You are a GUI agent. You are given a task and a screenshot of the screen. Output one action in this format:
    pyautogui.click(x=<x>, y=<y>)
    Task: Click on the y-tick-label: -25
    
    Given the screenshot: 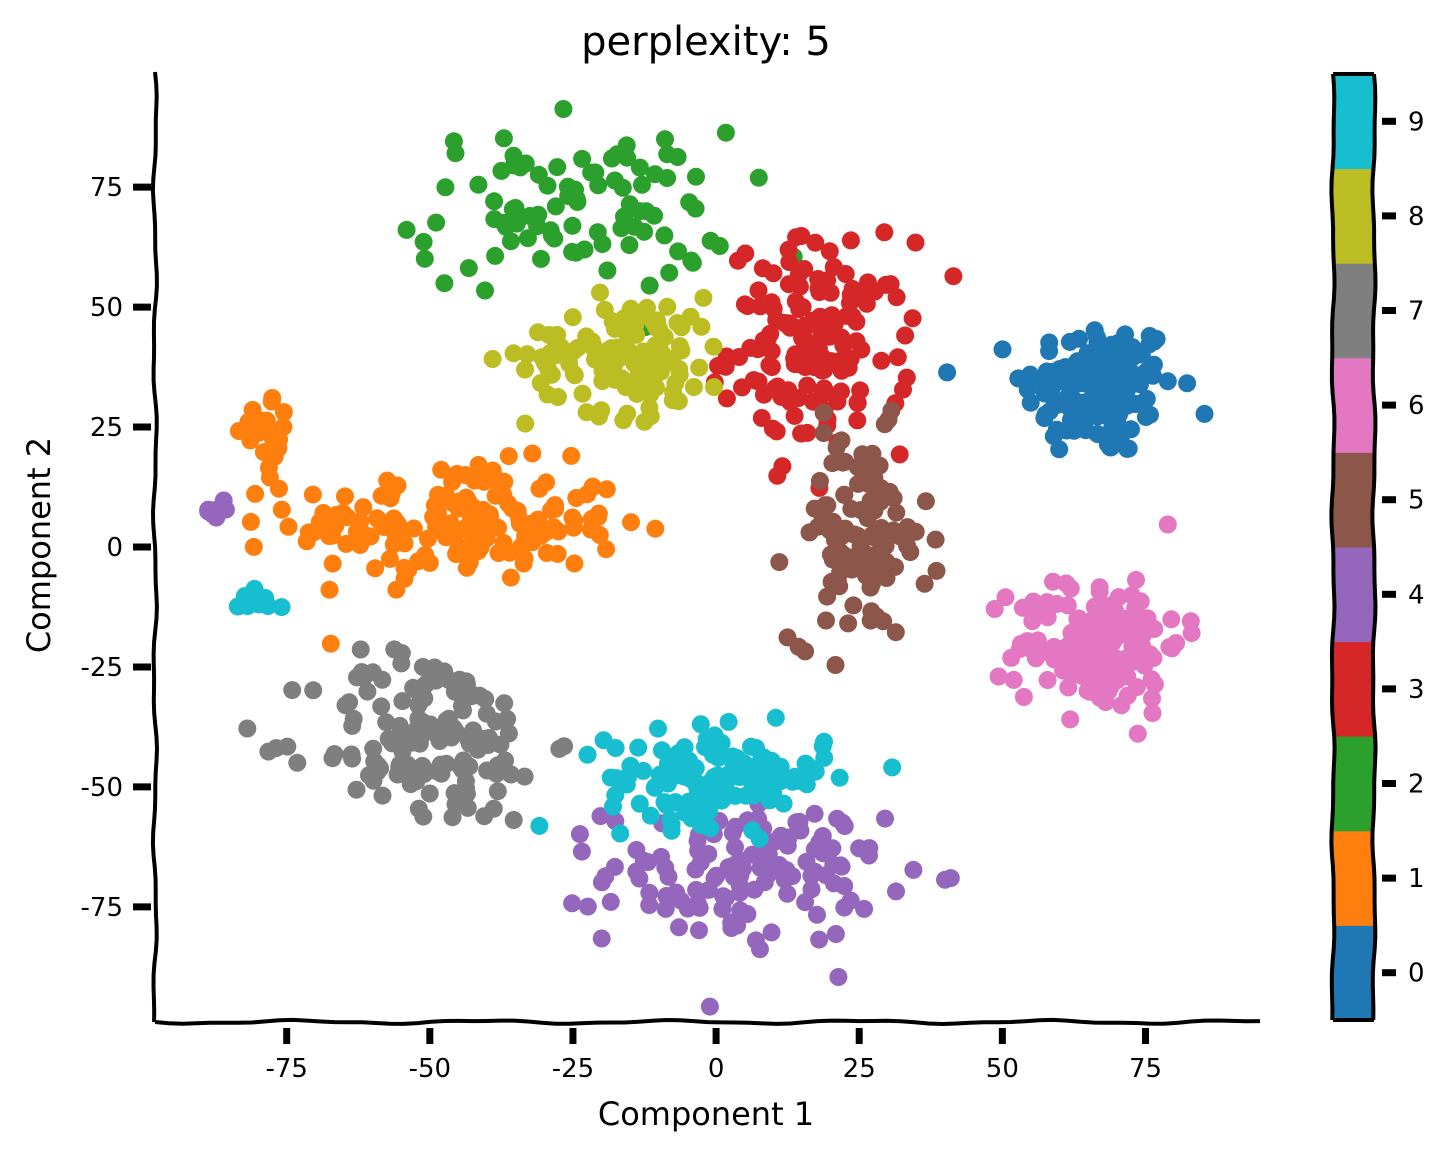 What is the action you would take?
    pyautogui.click(x=102, y=668)
    